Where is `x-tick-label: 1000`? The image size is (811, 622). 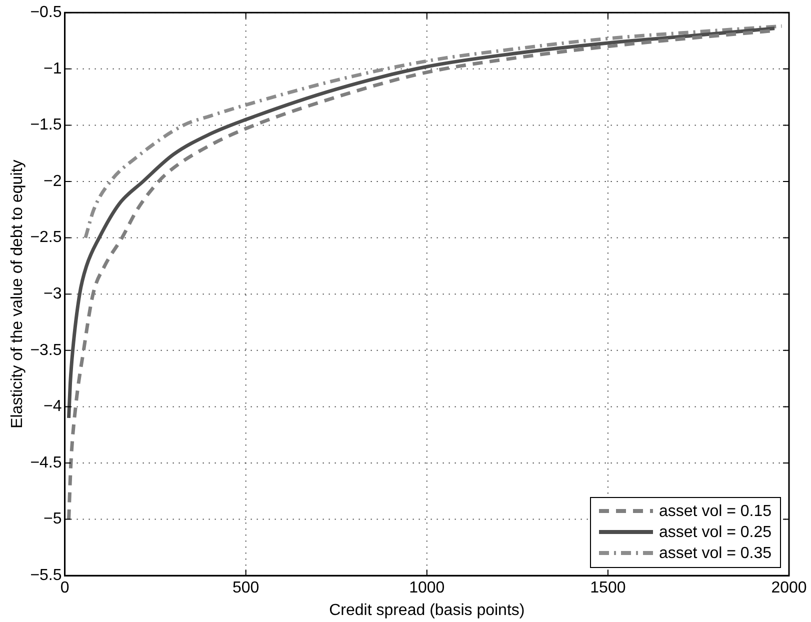
x-tick-label: 1000 is located at coordinates (427, 588).